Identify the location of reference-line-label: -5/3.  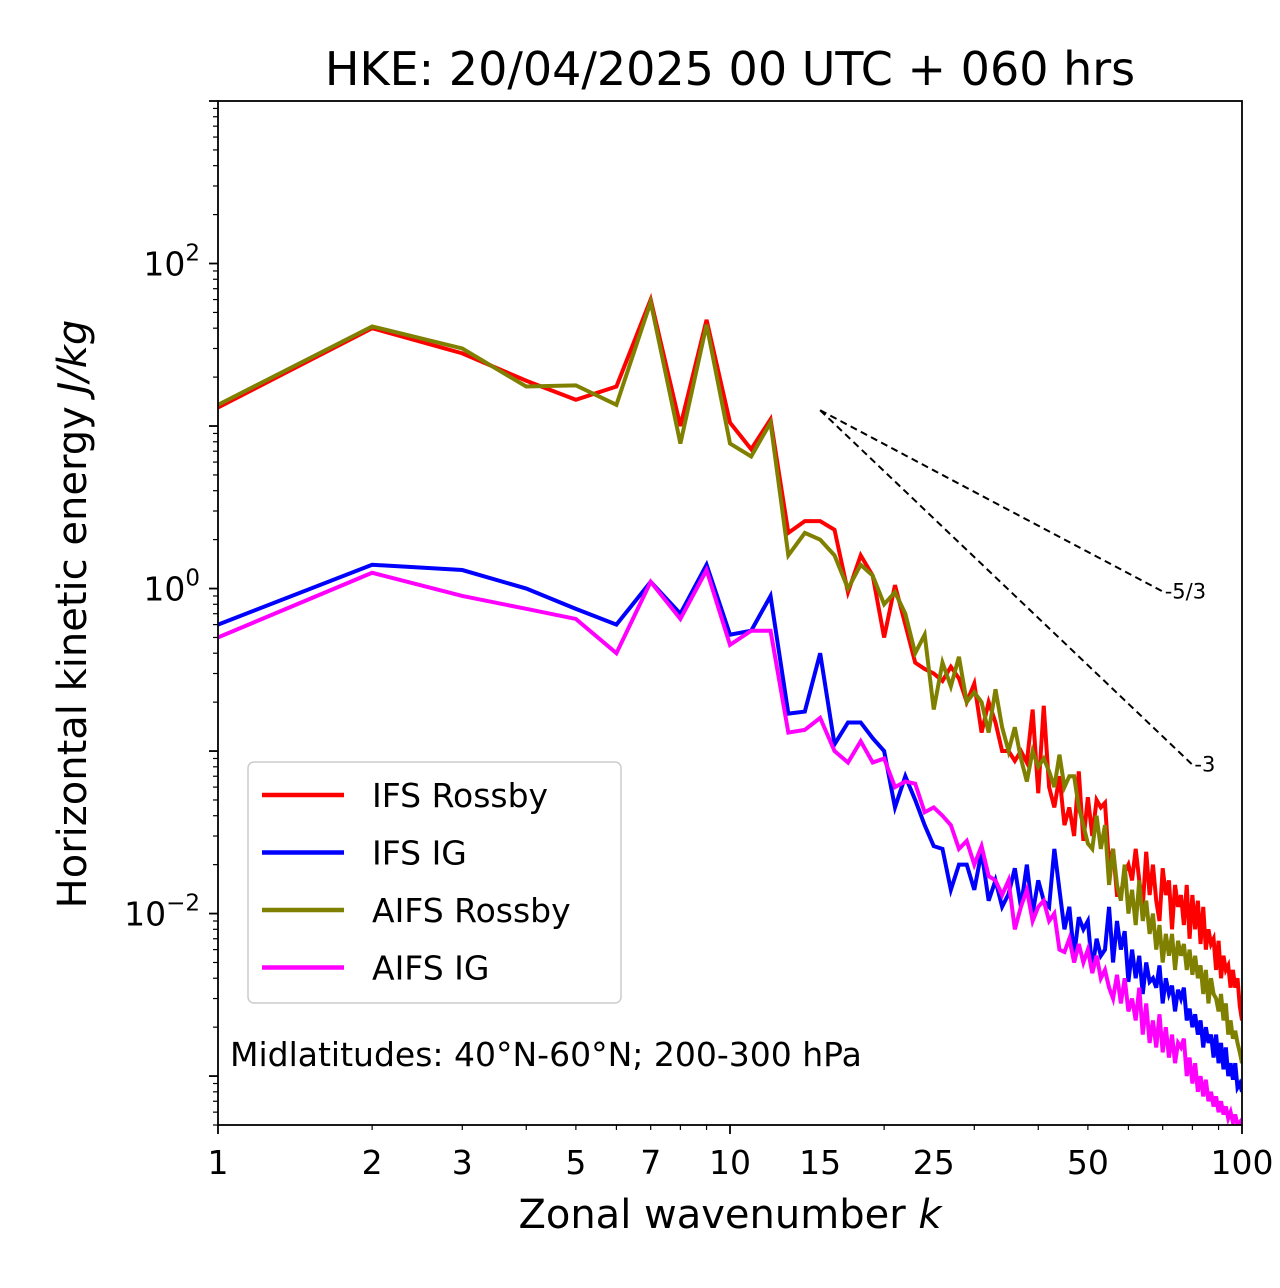
(1185, 591).